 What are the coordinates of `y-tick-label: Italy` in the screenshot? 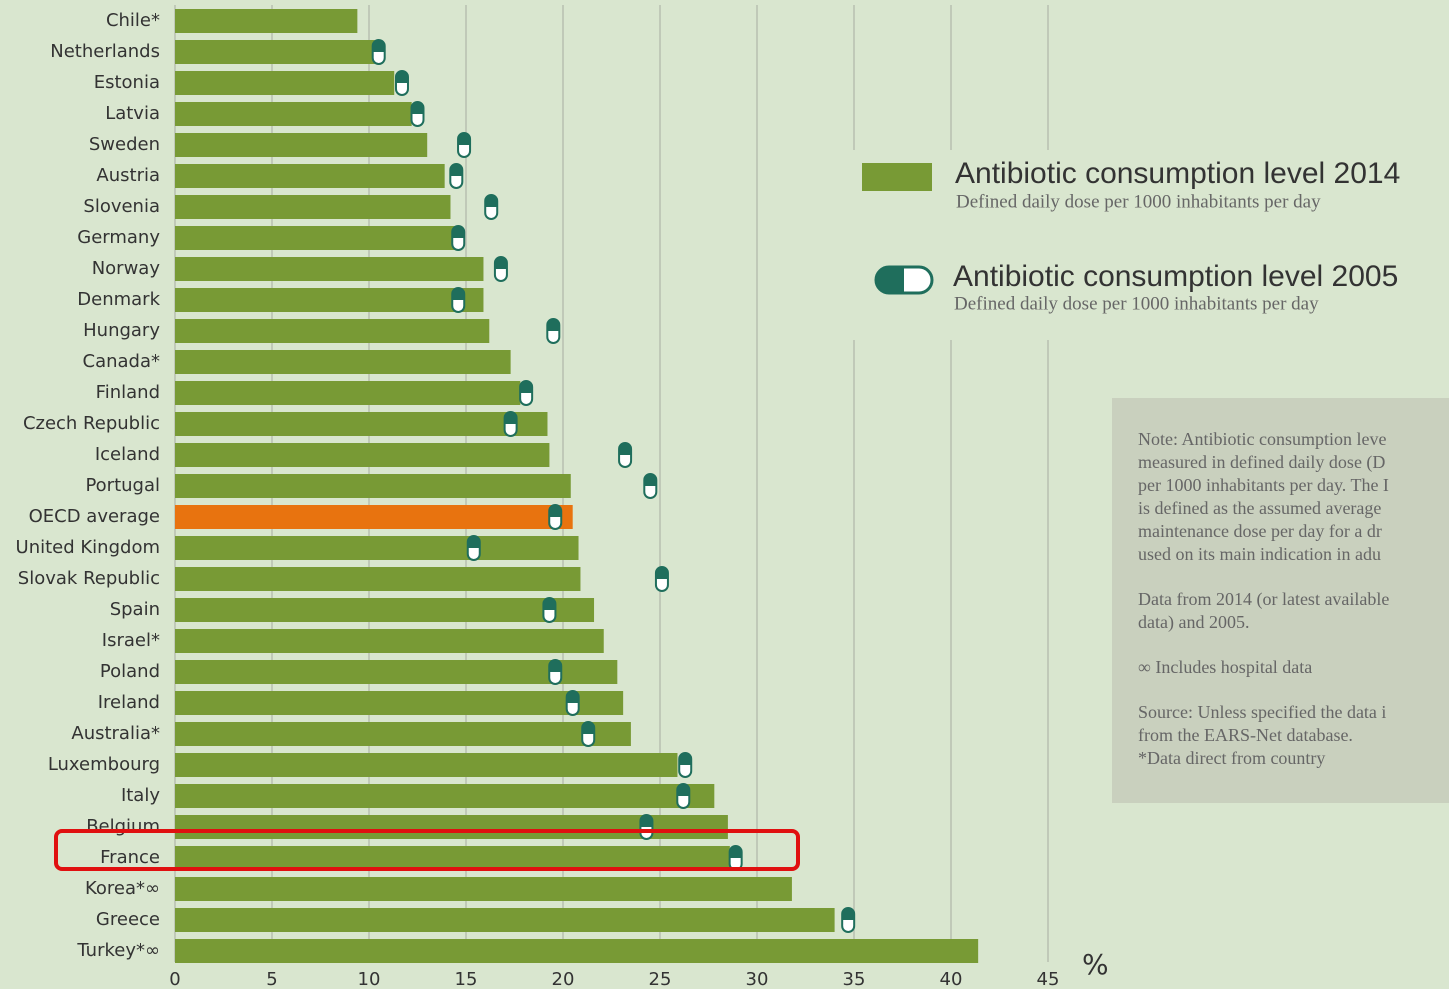 It's located at (140, 795).